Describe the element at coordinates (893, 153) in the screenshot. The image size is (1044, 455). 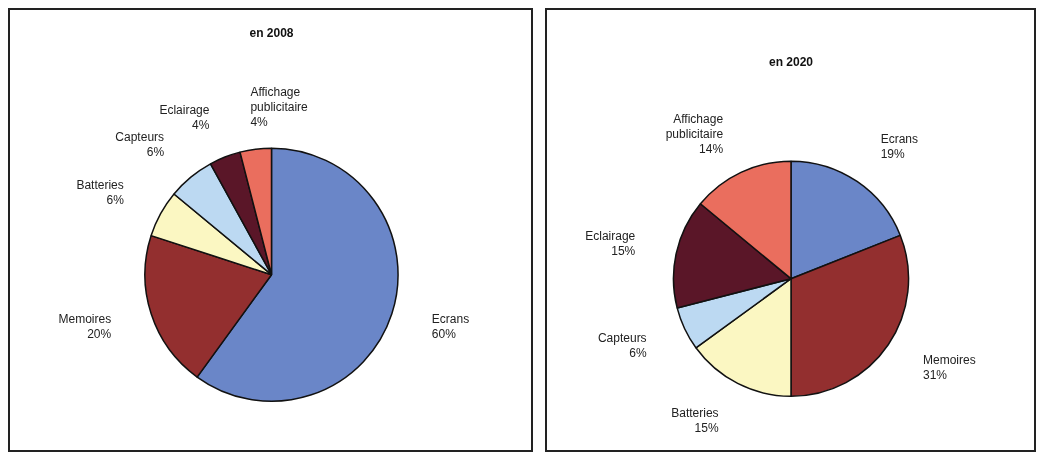
I see `data-label: 19%` at that location.